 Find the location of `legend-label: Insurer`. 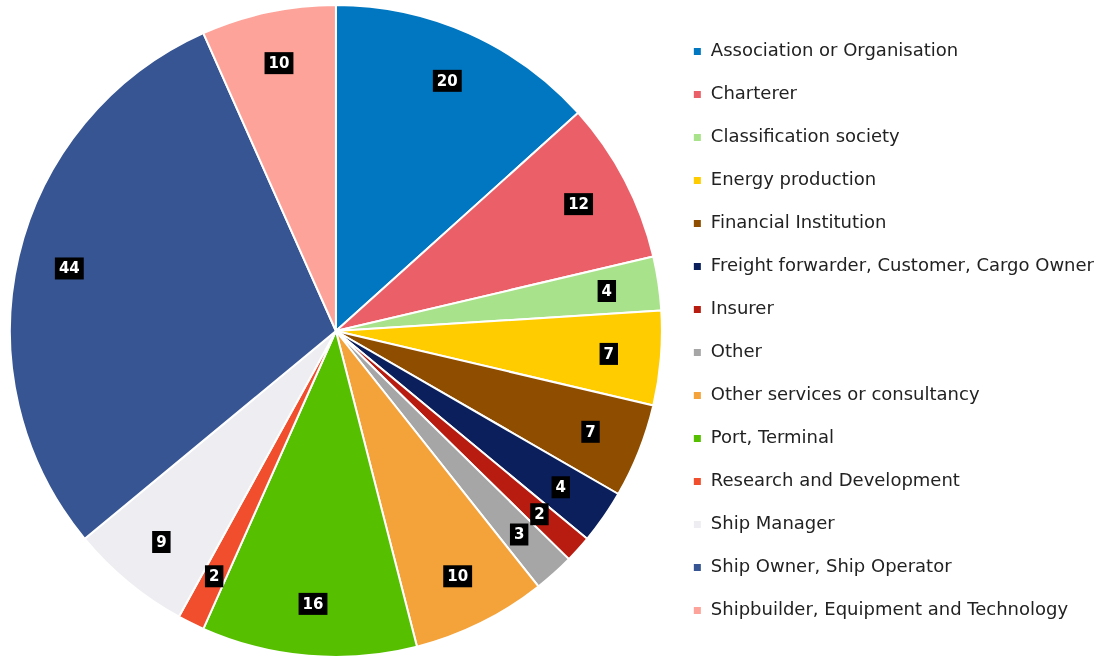

legend-label: Insurer is located at coordinates (742, 308).